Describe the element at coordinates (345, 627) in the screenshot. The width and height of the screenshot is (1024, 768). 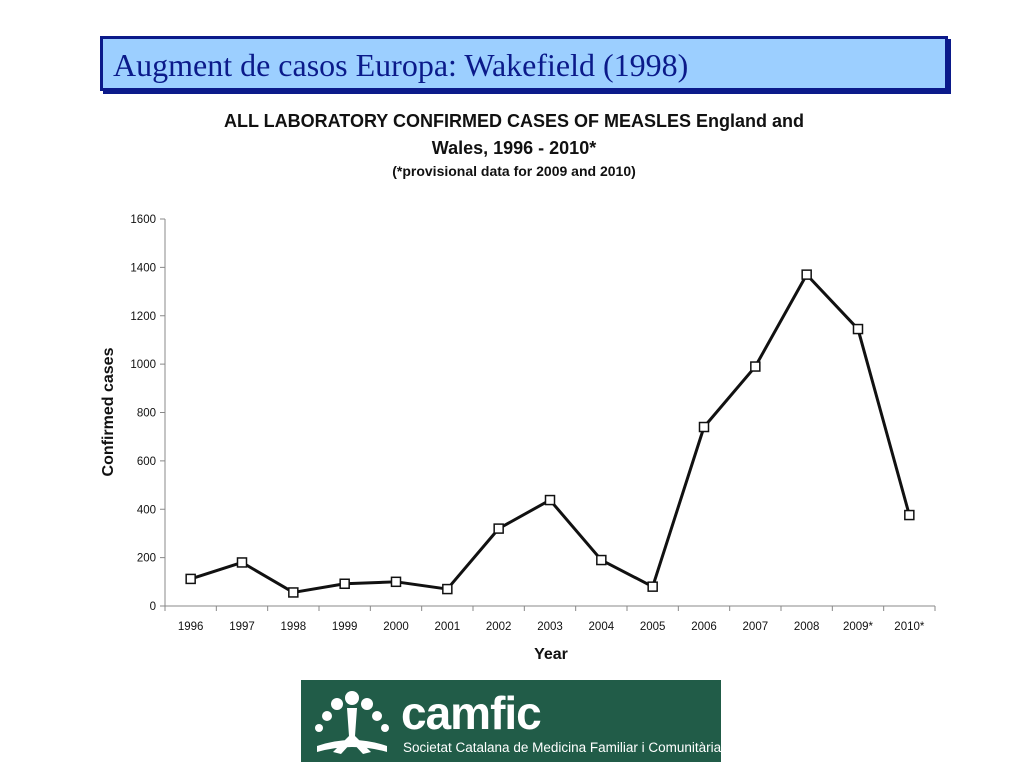
I see `x-tick-label: 1999` at that location.